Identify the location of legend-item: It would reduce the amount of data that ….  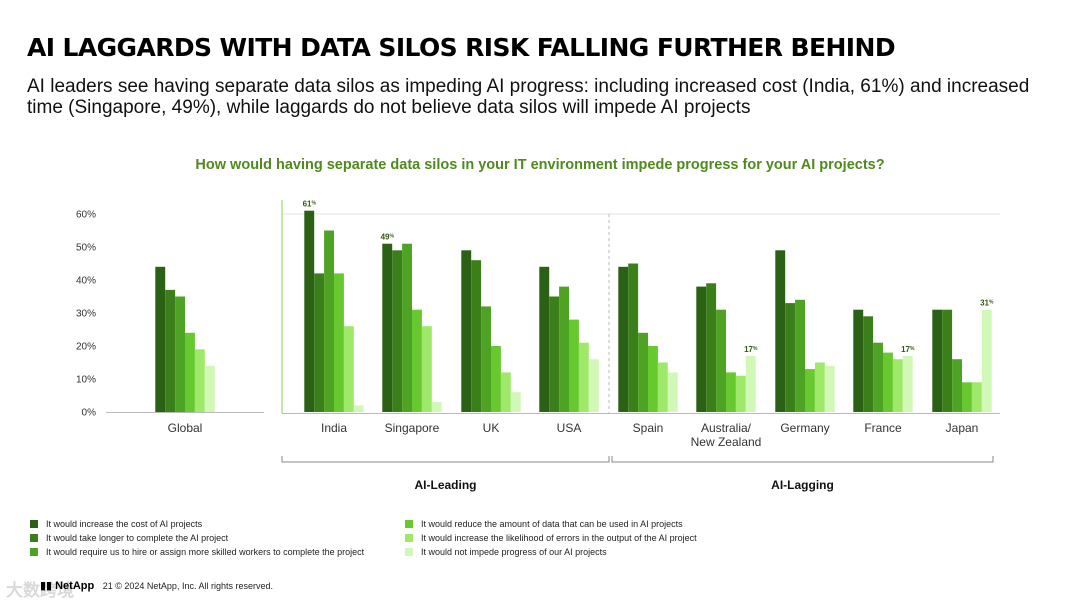
(551, 526).